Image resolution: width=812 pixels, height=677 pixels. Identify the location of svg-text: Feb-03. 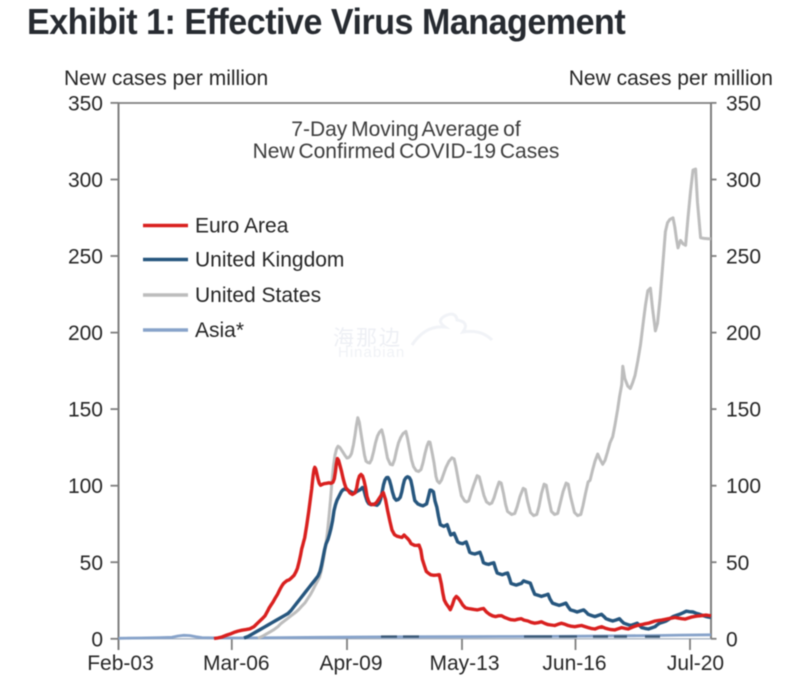
(120, 663).